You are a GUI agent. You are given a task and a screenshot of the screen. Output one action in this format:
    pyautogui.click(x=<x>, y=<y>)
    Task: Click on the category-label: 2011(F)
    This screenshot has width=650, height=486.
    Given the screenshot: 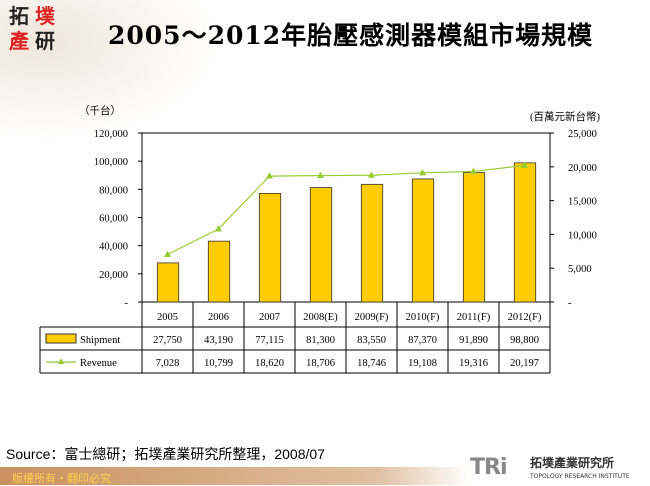 What is the action you would take?
    pyautogui.click(x=474, y=317)
    